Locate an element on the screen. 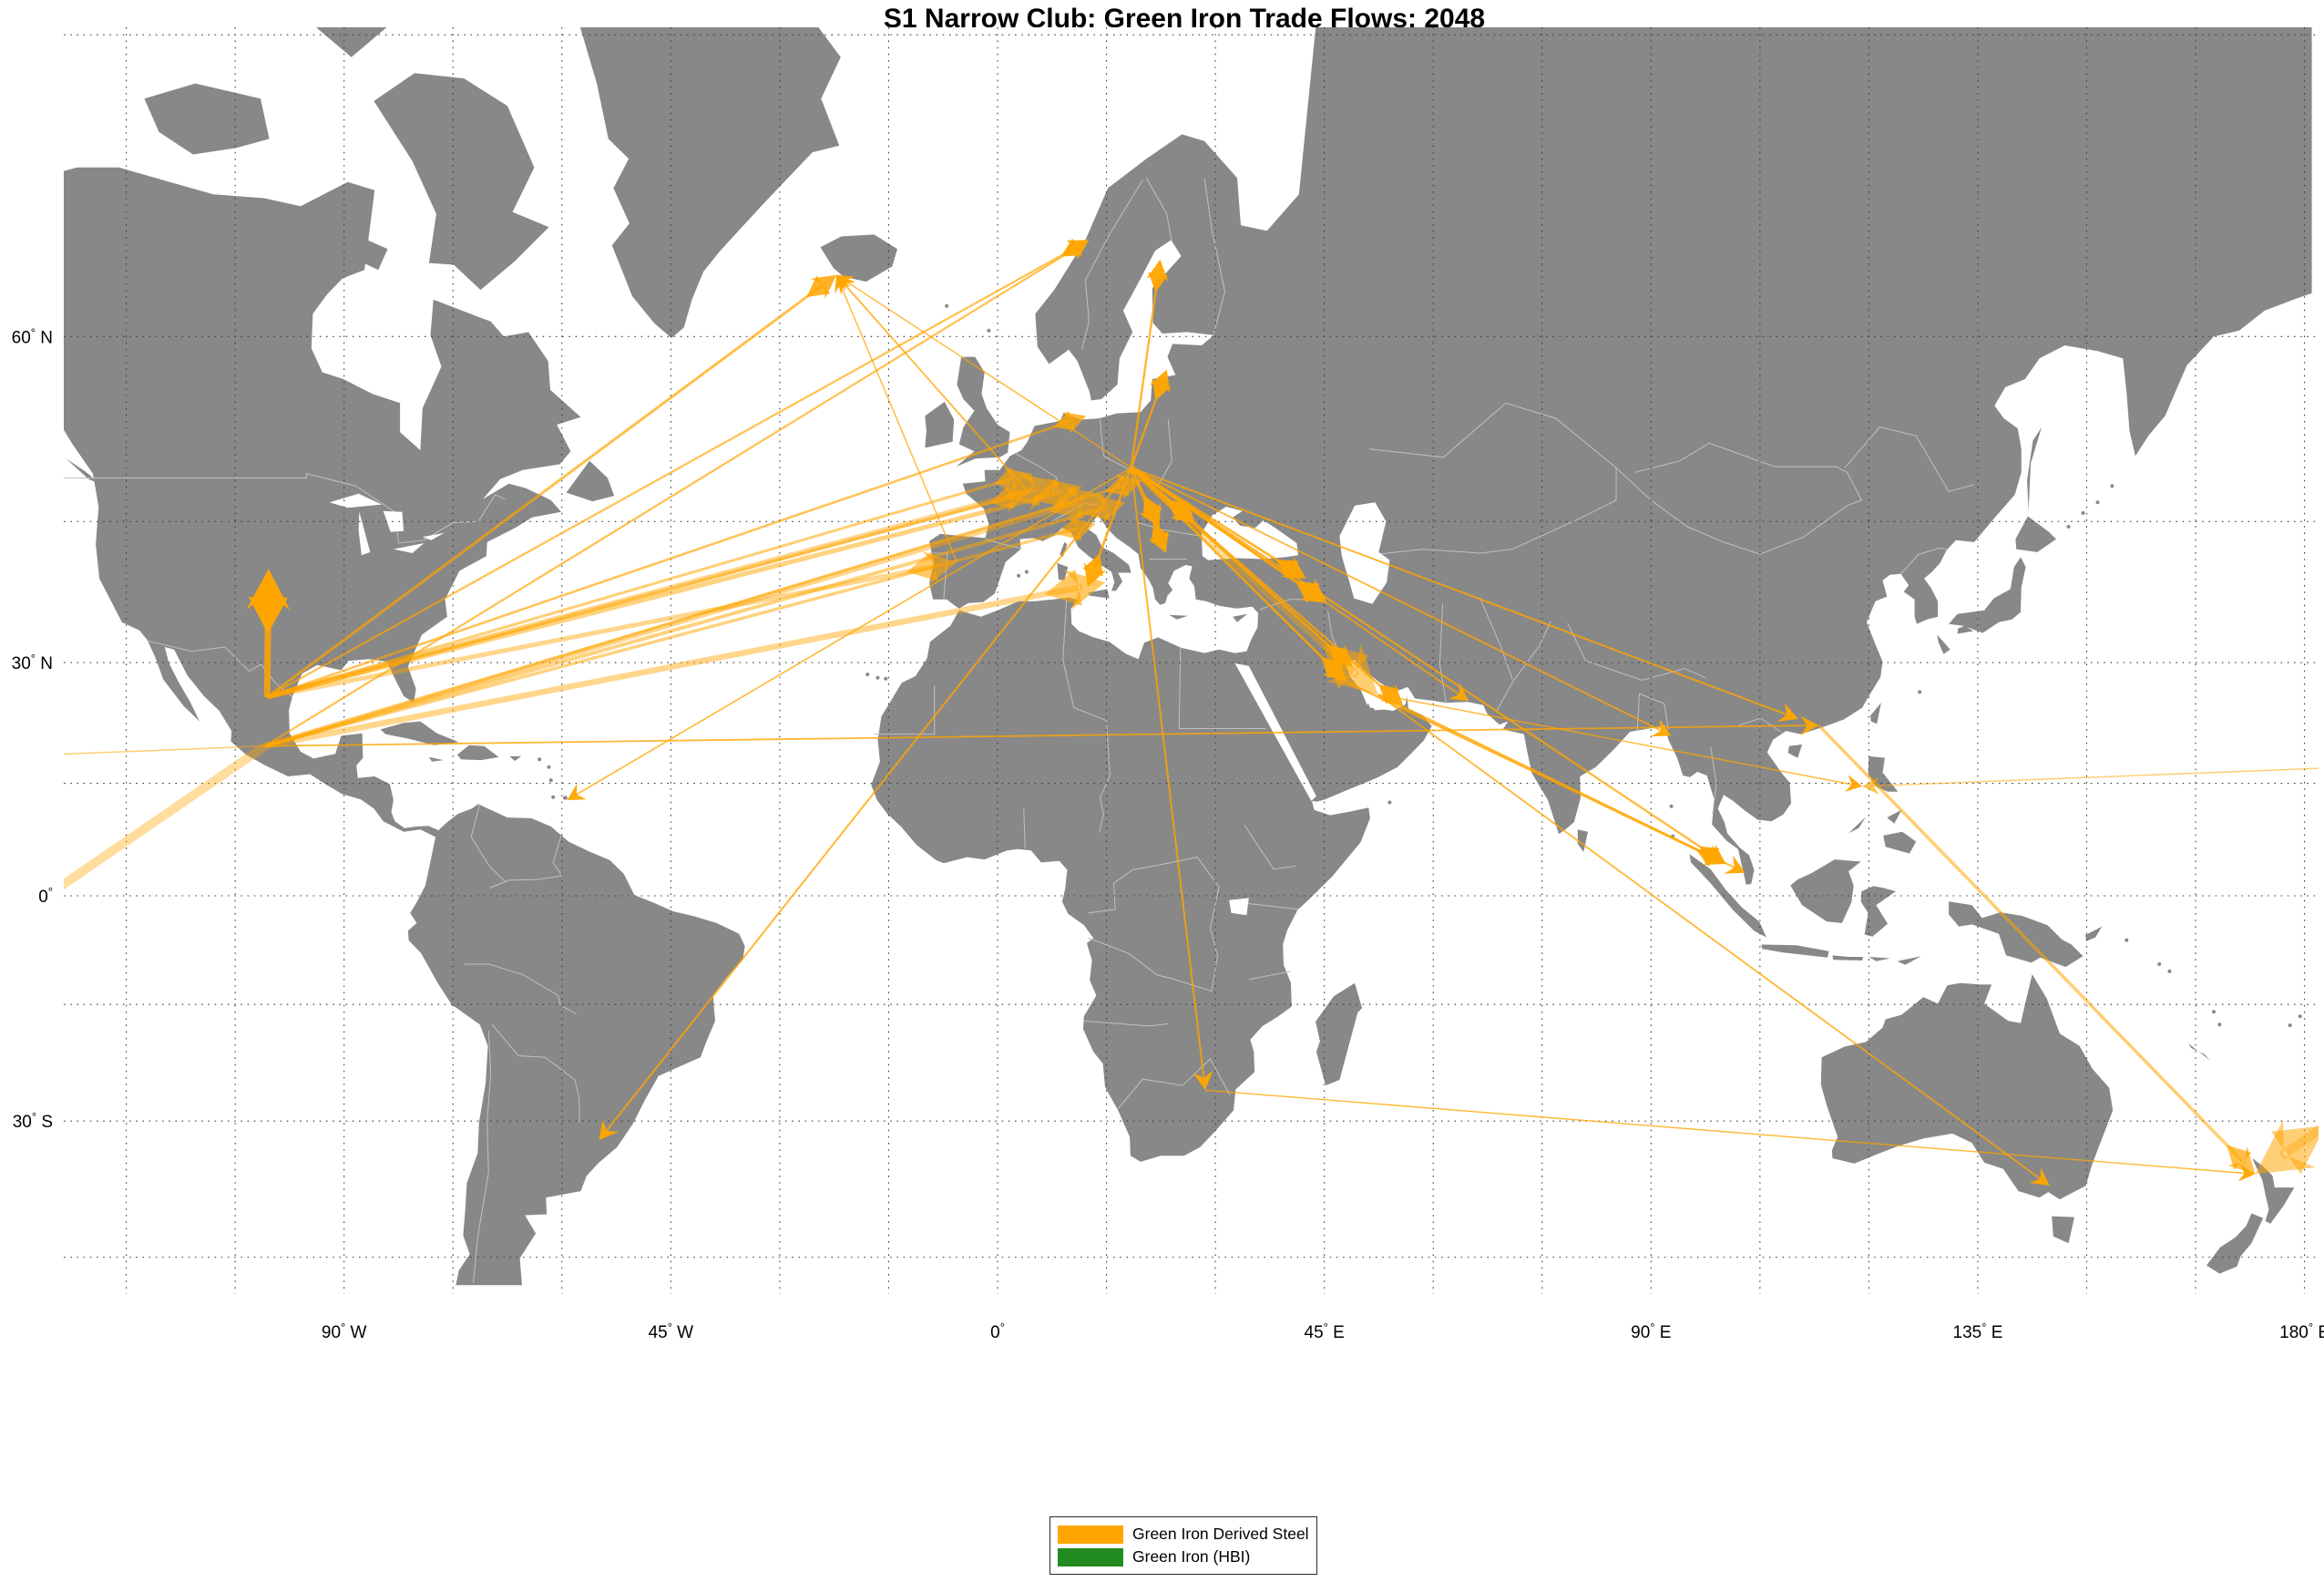  tick-label: 45° E is located at coordinates (1325, 1331).